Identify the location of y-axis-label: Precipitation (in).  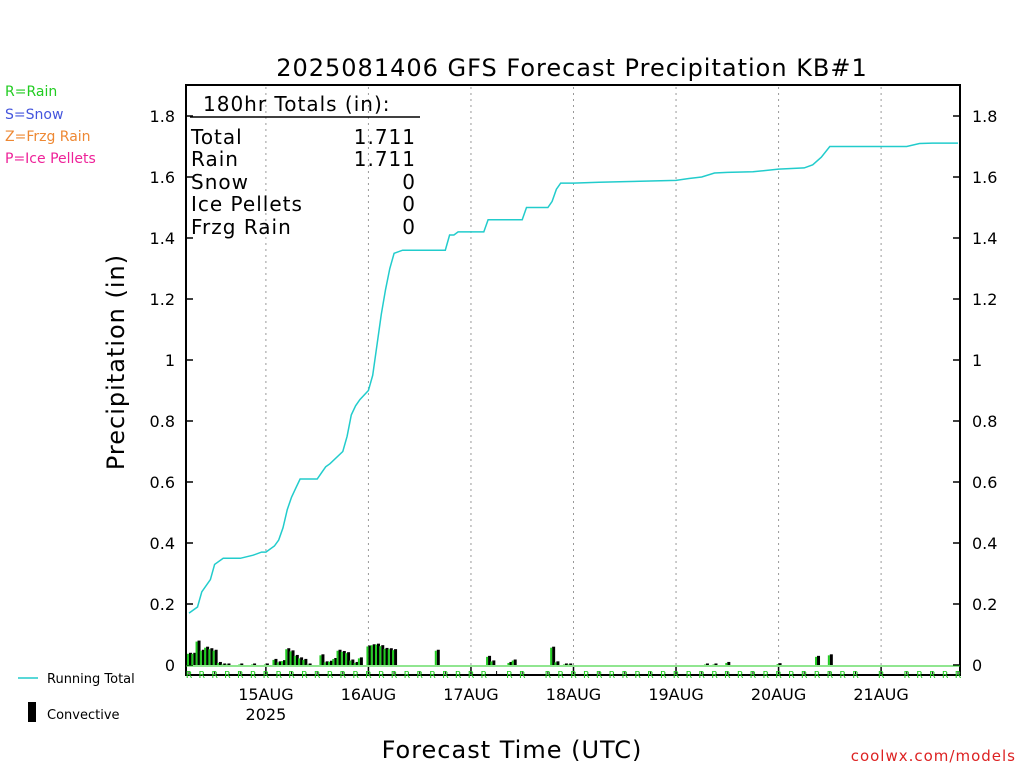
(116, 362).